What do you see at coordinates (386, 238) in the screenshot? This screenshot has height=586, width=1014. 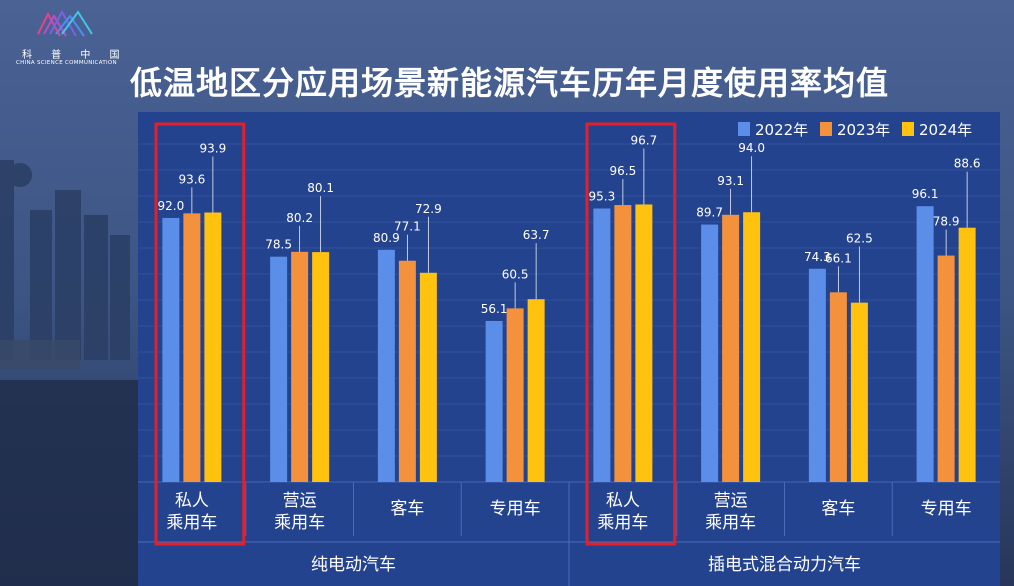 I see `data-label: 80.9` at bounding box center [386, 238].